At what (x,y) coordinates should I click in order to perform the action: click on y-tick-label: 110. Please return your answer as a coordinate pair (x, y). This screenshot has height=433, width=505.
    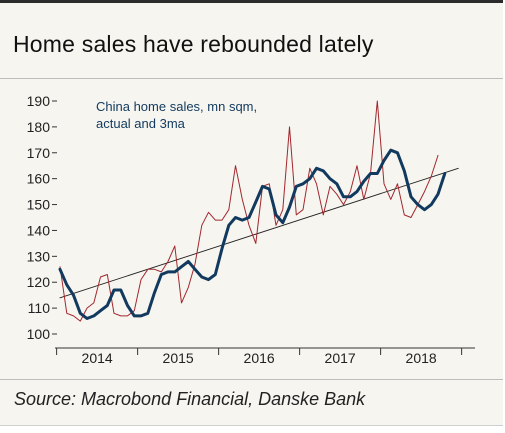
    Looking at the image, I should click on (39, 308).